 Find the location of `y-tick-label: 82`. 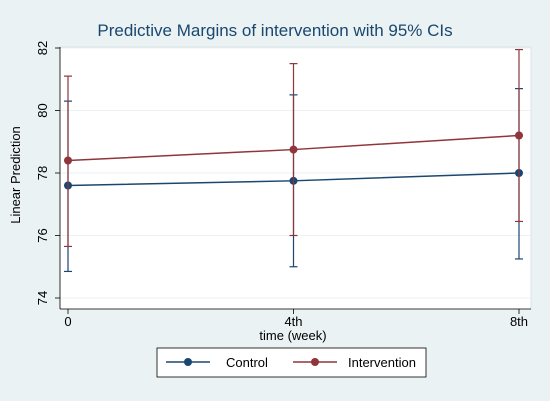

y-tick-label: 82 is located at coordinates (42, 48).